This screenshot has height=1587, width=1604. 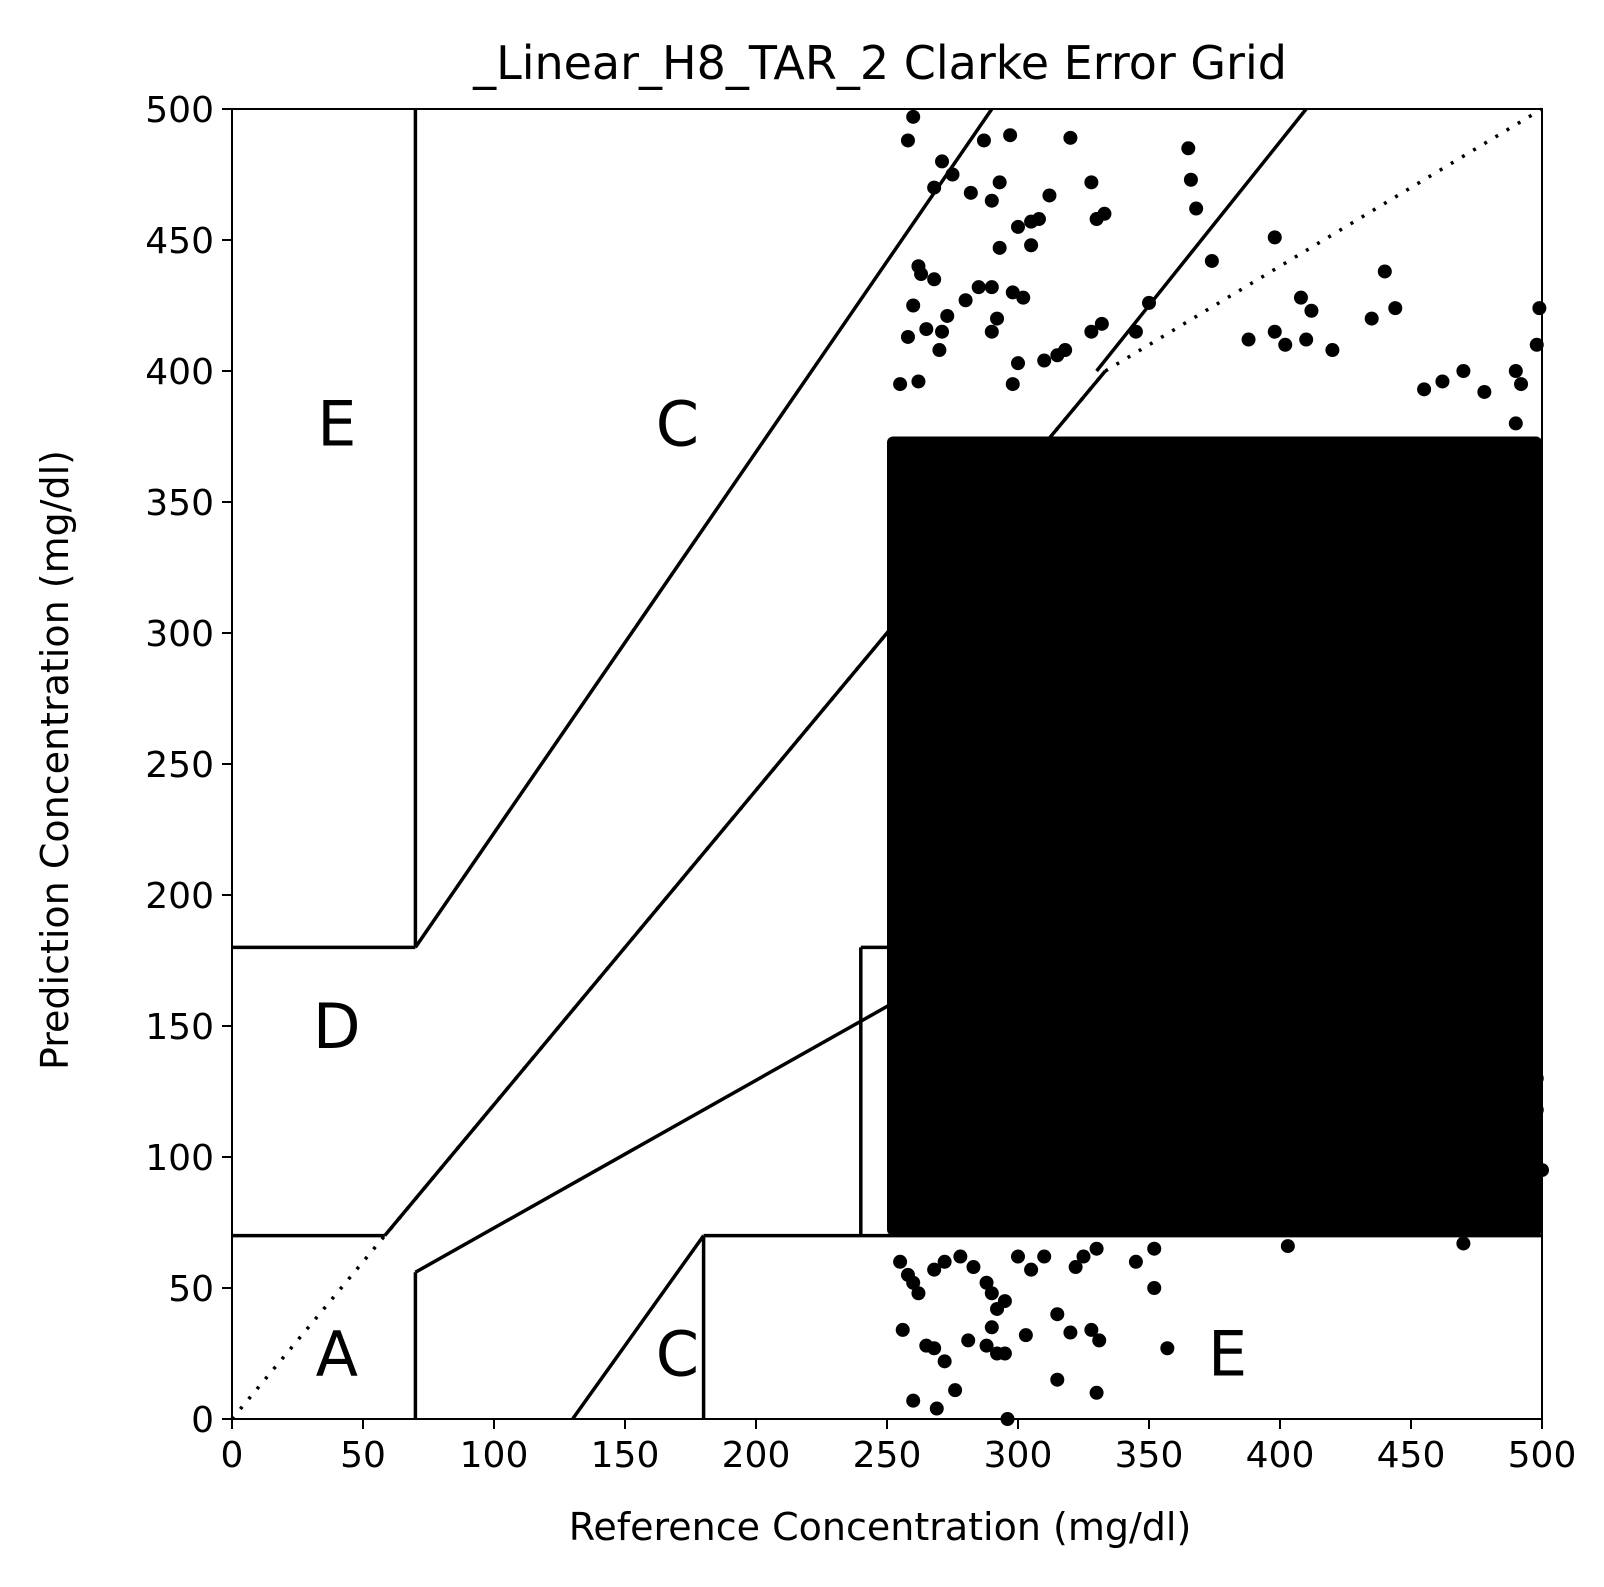 What do you see at coordinates (1149, 1455) in the screenshot?
I see `x-tick-label: 350` at bounding box center [1149, 1455].